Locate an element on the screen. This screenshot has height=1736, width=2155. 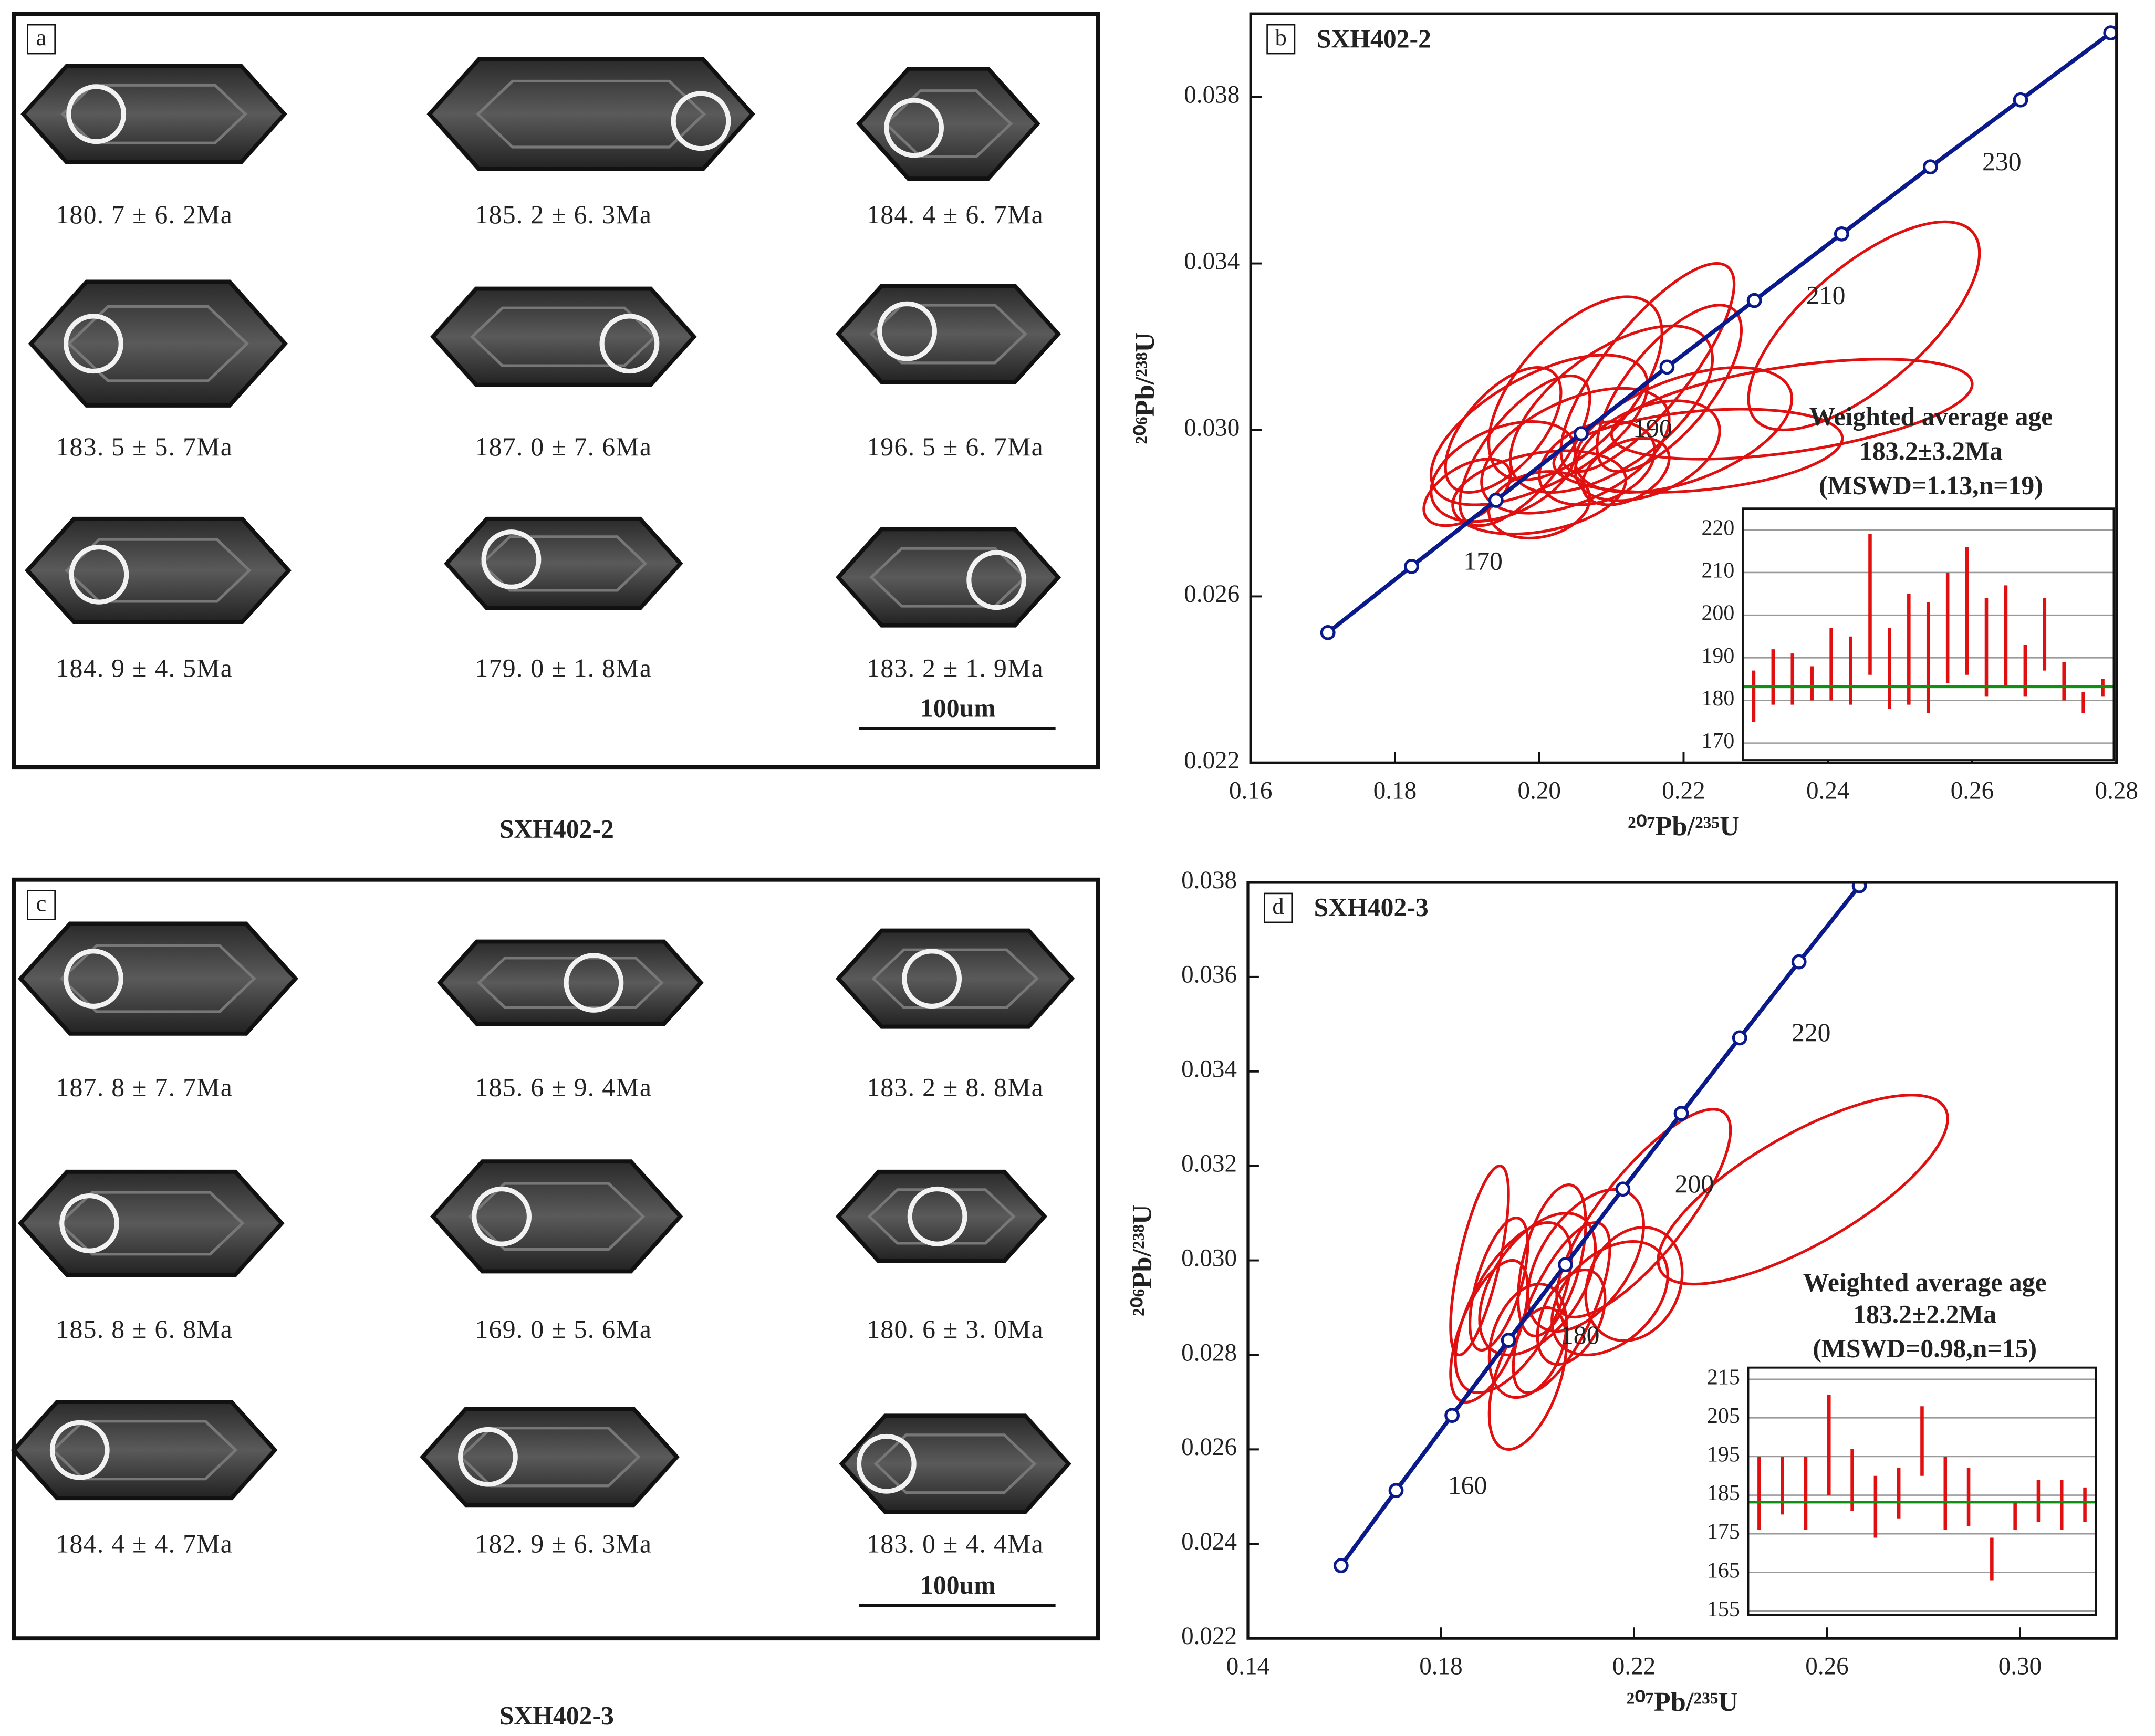
x-tick-label: 0.20 is located at coordinates (1539, 791).